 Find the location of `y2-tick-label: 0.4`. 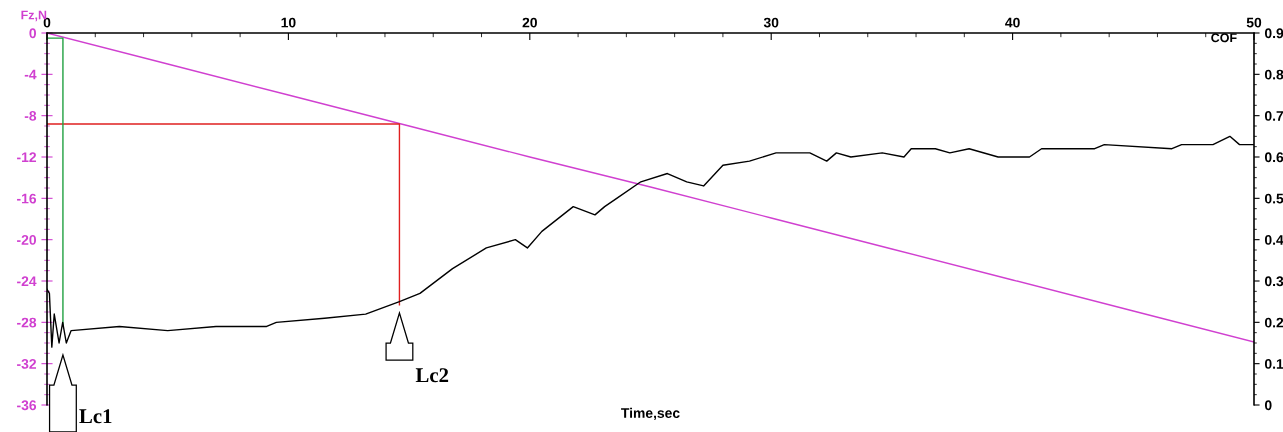

y2-tick-label: 0.4 is located at coordinates (1273, 240).